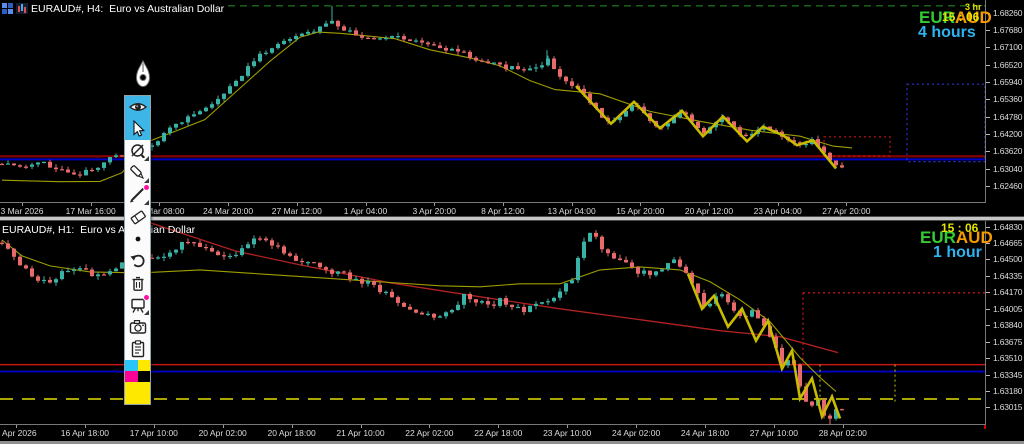  What do you see at coordinates (99, 229) in the screenshot?
I see `chart-title-text: EURAUD#, H1: Euro vs Australian Dollar` at bounding box center [99, 229].